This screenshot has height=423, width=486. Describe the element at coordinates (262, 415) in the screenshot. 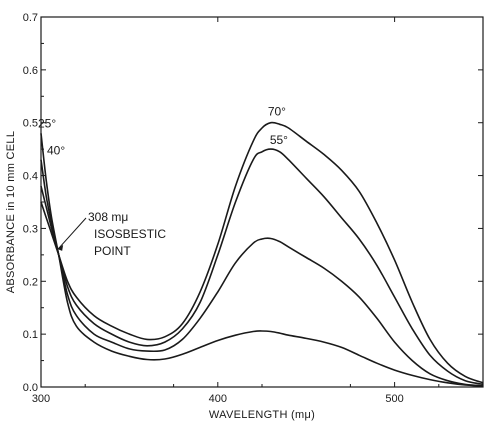

I see `x-axis-title: WAVELENGTH (mμ)` at that location.